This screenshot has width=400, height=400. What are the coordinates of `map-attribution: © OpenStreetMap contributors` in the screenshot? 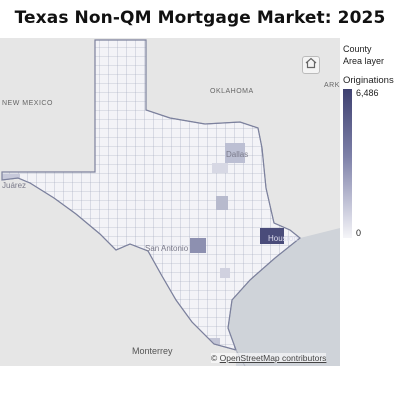 It's located at (269, 358).